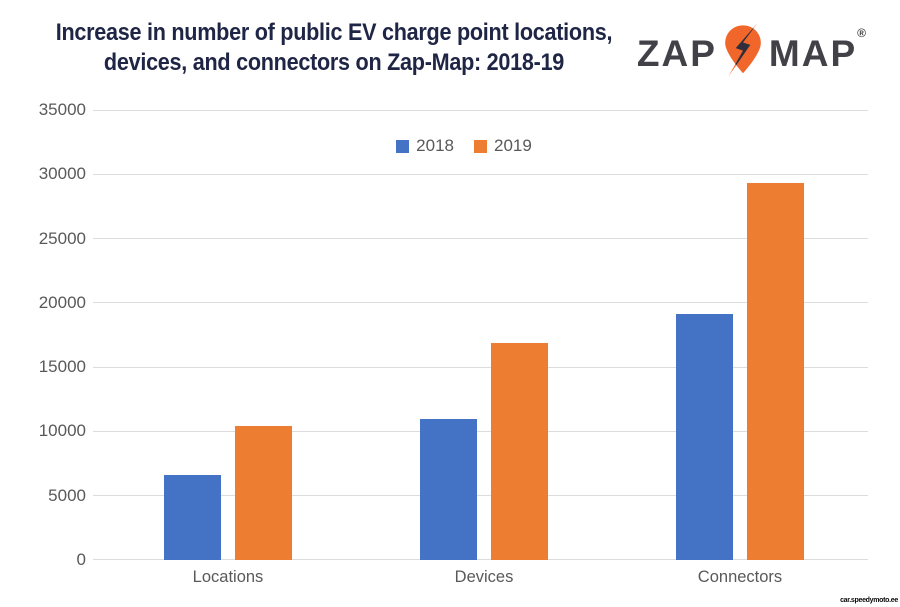 The height and width of the screenshot is (607, 900). What do you see at coordinates (813, 53) in the screenshot?
I see `logo-map-text: MAP` at bounding box center [813, 53].